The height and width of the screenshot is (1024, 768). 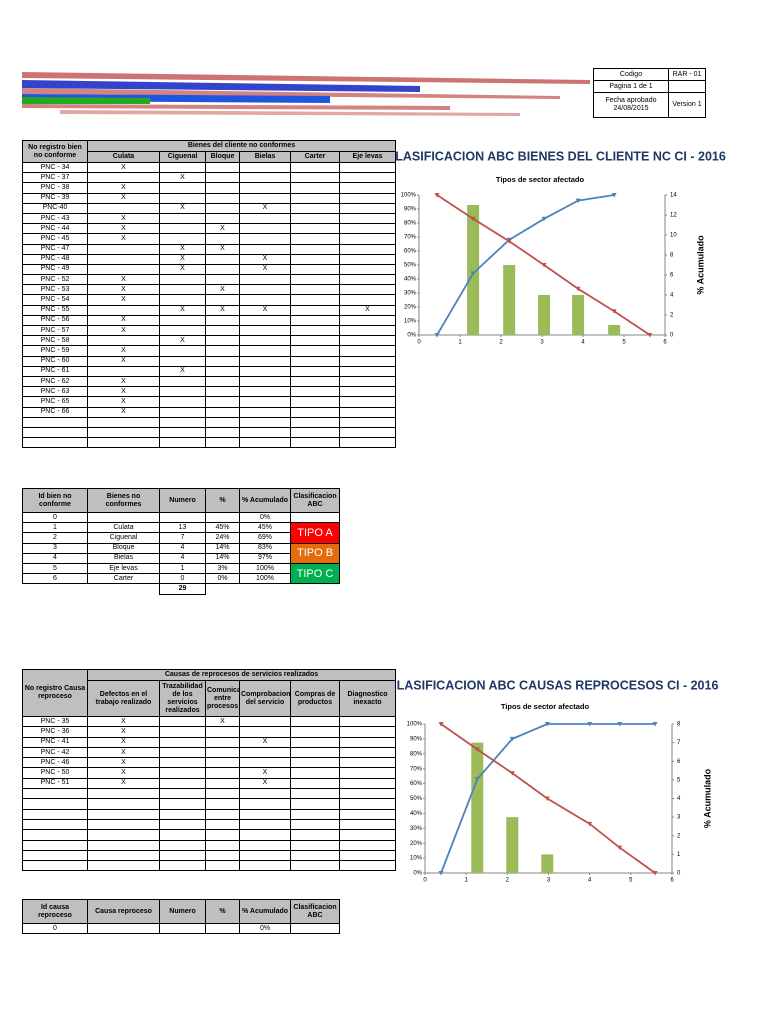 What do you see at coordinates (209, 280) in the screenshot?
I see `row: PNC - 52 X` at bounding box center [209, 280].